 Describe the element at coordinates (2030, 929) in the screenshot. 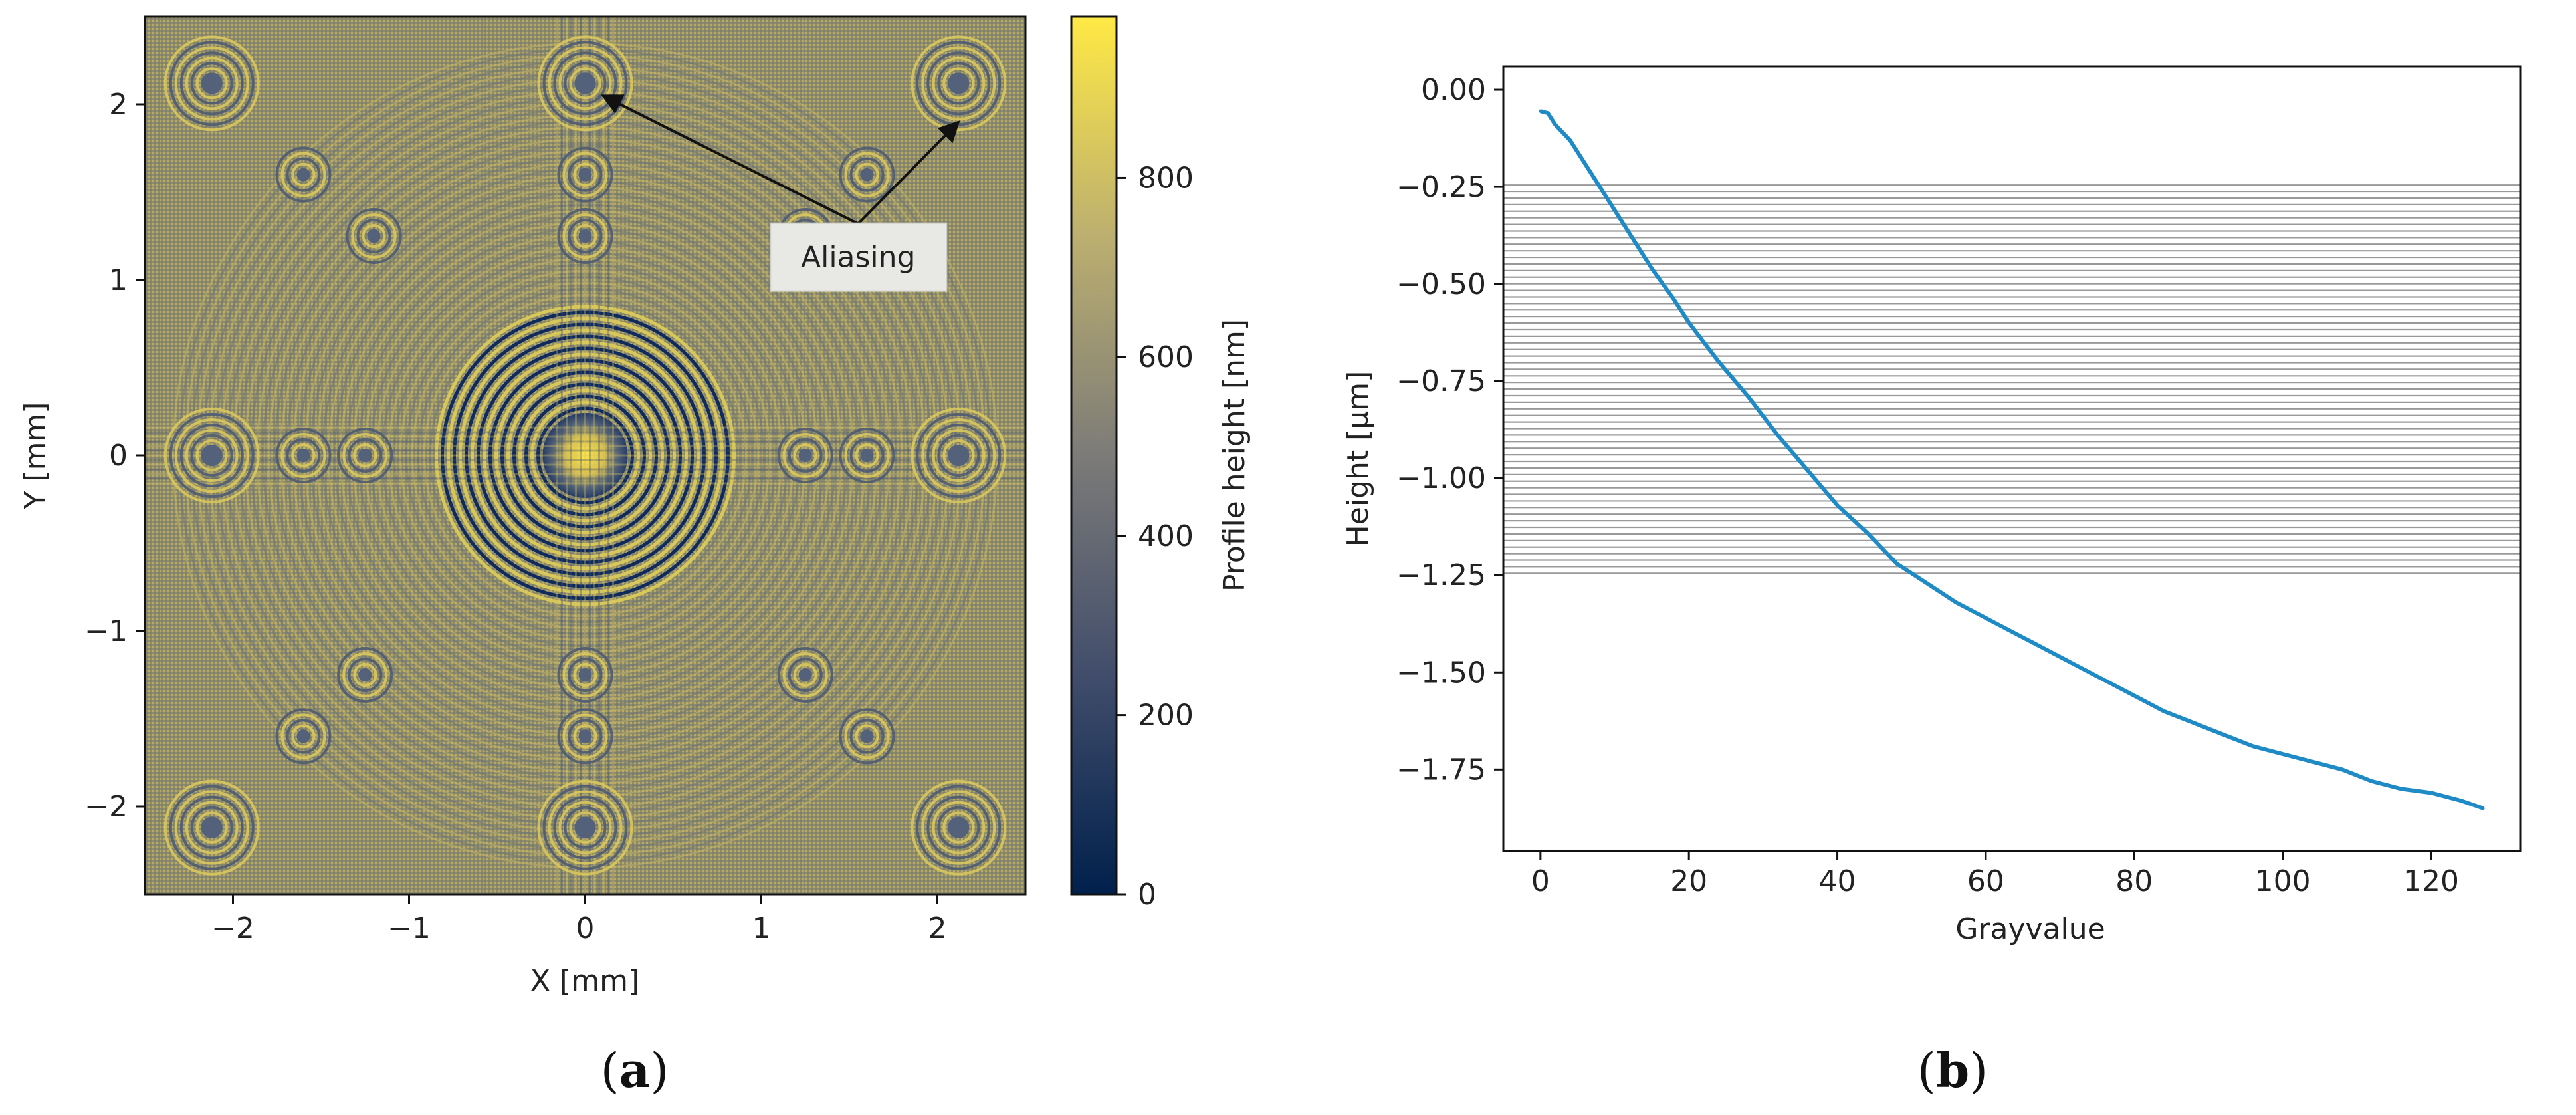

I see `x-axis-title-b: Grayvalue` at that location.